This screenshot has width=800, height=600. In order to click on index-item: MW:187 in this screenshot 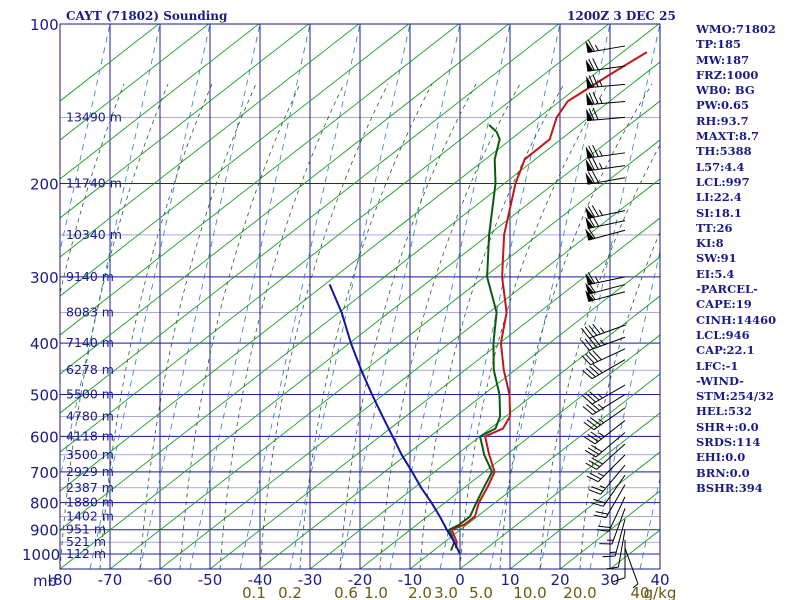, I will do `click(723, 59)`.